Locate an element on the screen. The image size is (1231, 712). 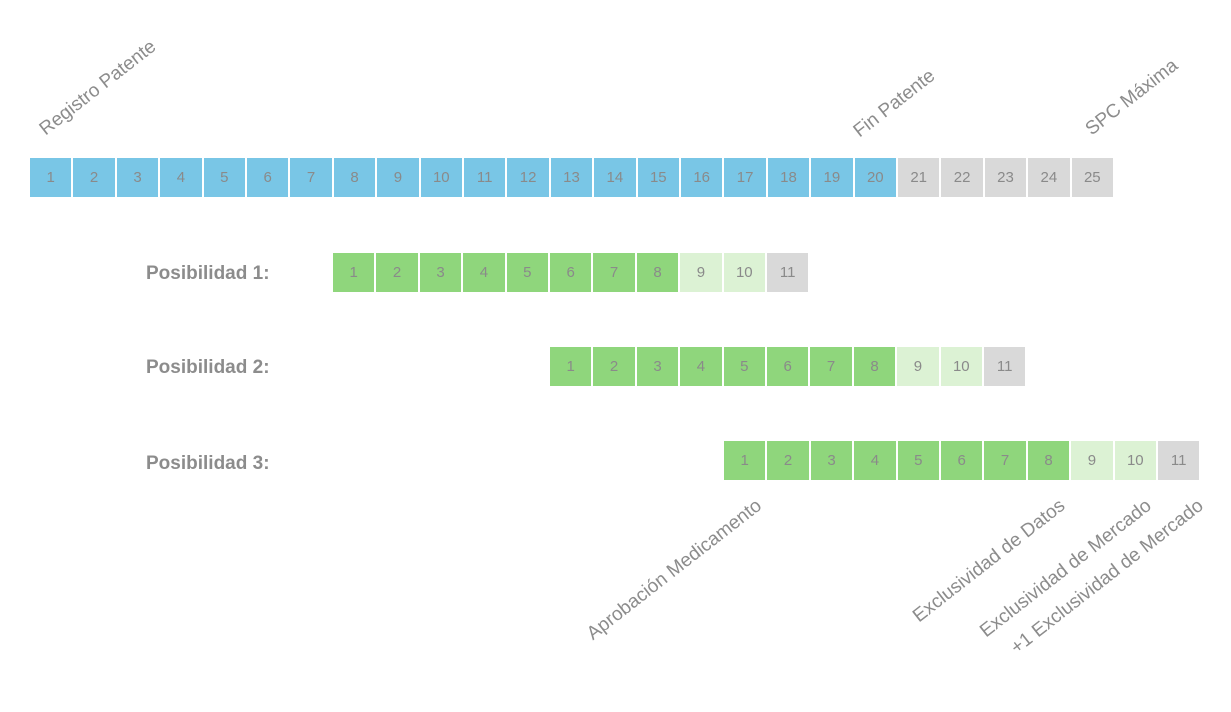
patent-year-cell: 8 is located at coordinates (355, 177).